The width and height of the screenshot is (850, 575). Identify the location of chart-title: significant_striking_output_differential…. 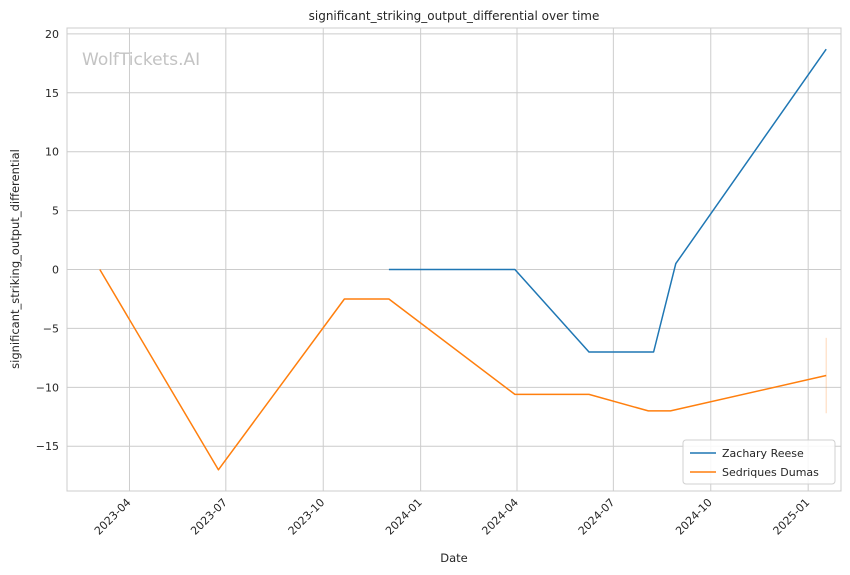
(454, 16).